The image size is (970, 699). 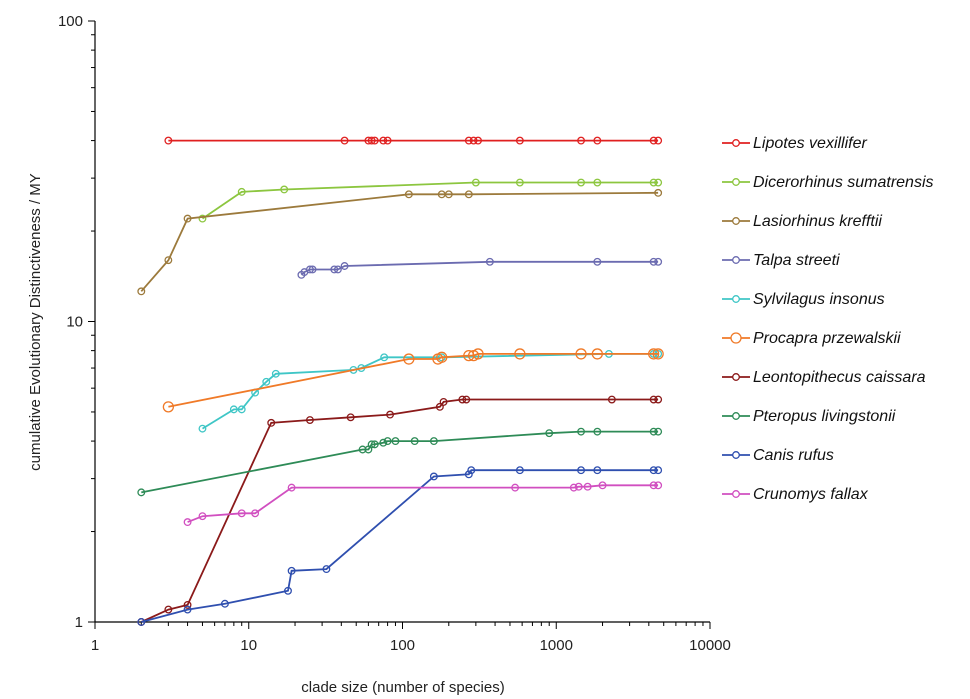 What do you see at coordinates (480, 268) in the screenshot?
I see `series-talpa-streeti` at bounding box center [480, 268].